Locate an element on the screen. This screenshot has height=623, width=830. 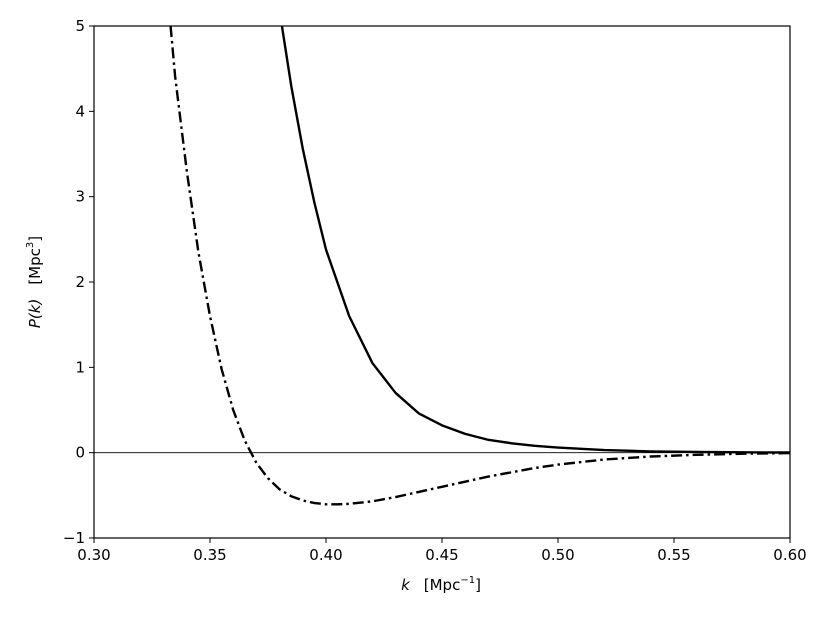
x-axis-unit-exponent: −1 is located at coordinates (467, 580).